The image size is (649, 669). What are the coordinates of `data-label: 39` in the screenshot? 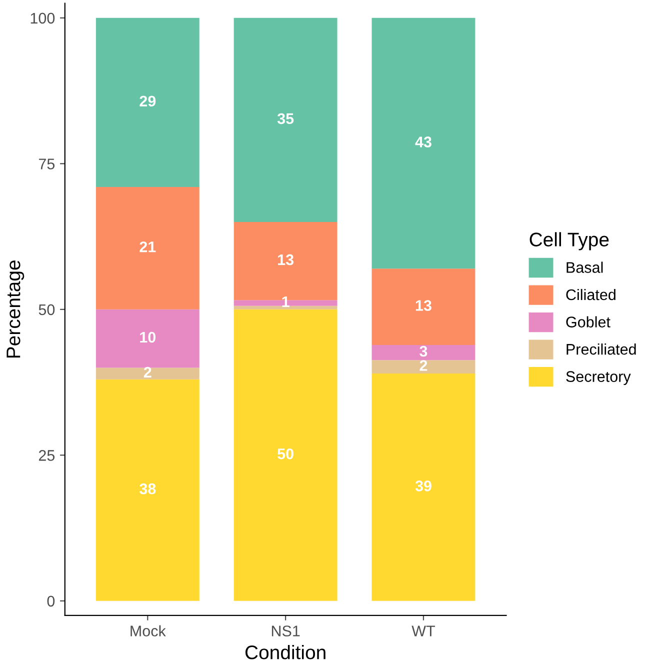 It's located at (423, 486).